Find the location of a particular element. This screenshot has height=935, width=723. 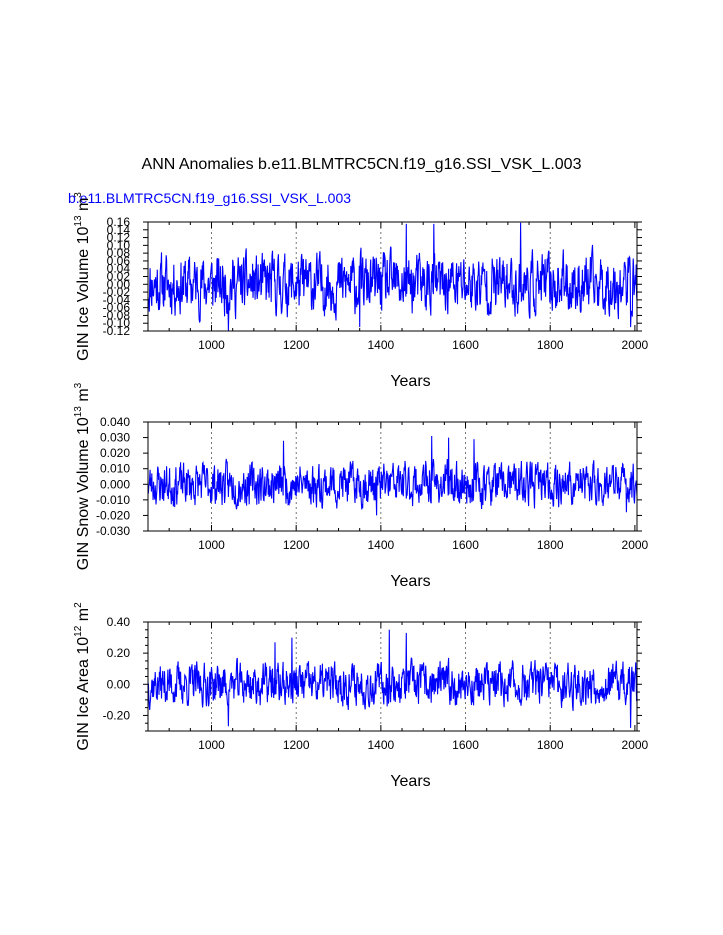

y-tick-label: 0.02 is located at coordinates (119, 277).